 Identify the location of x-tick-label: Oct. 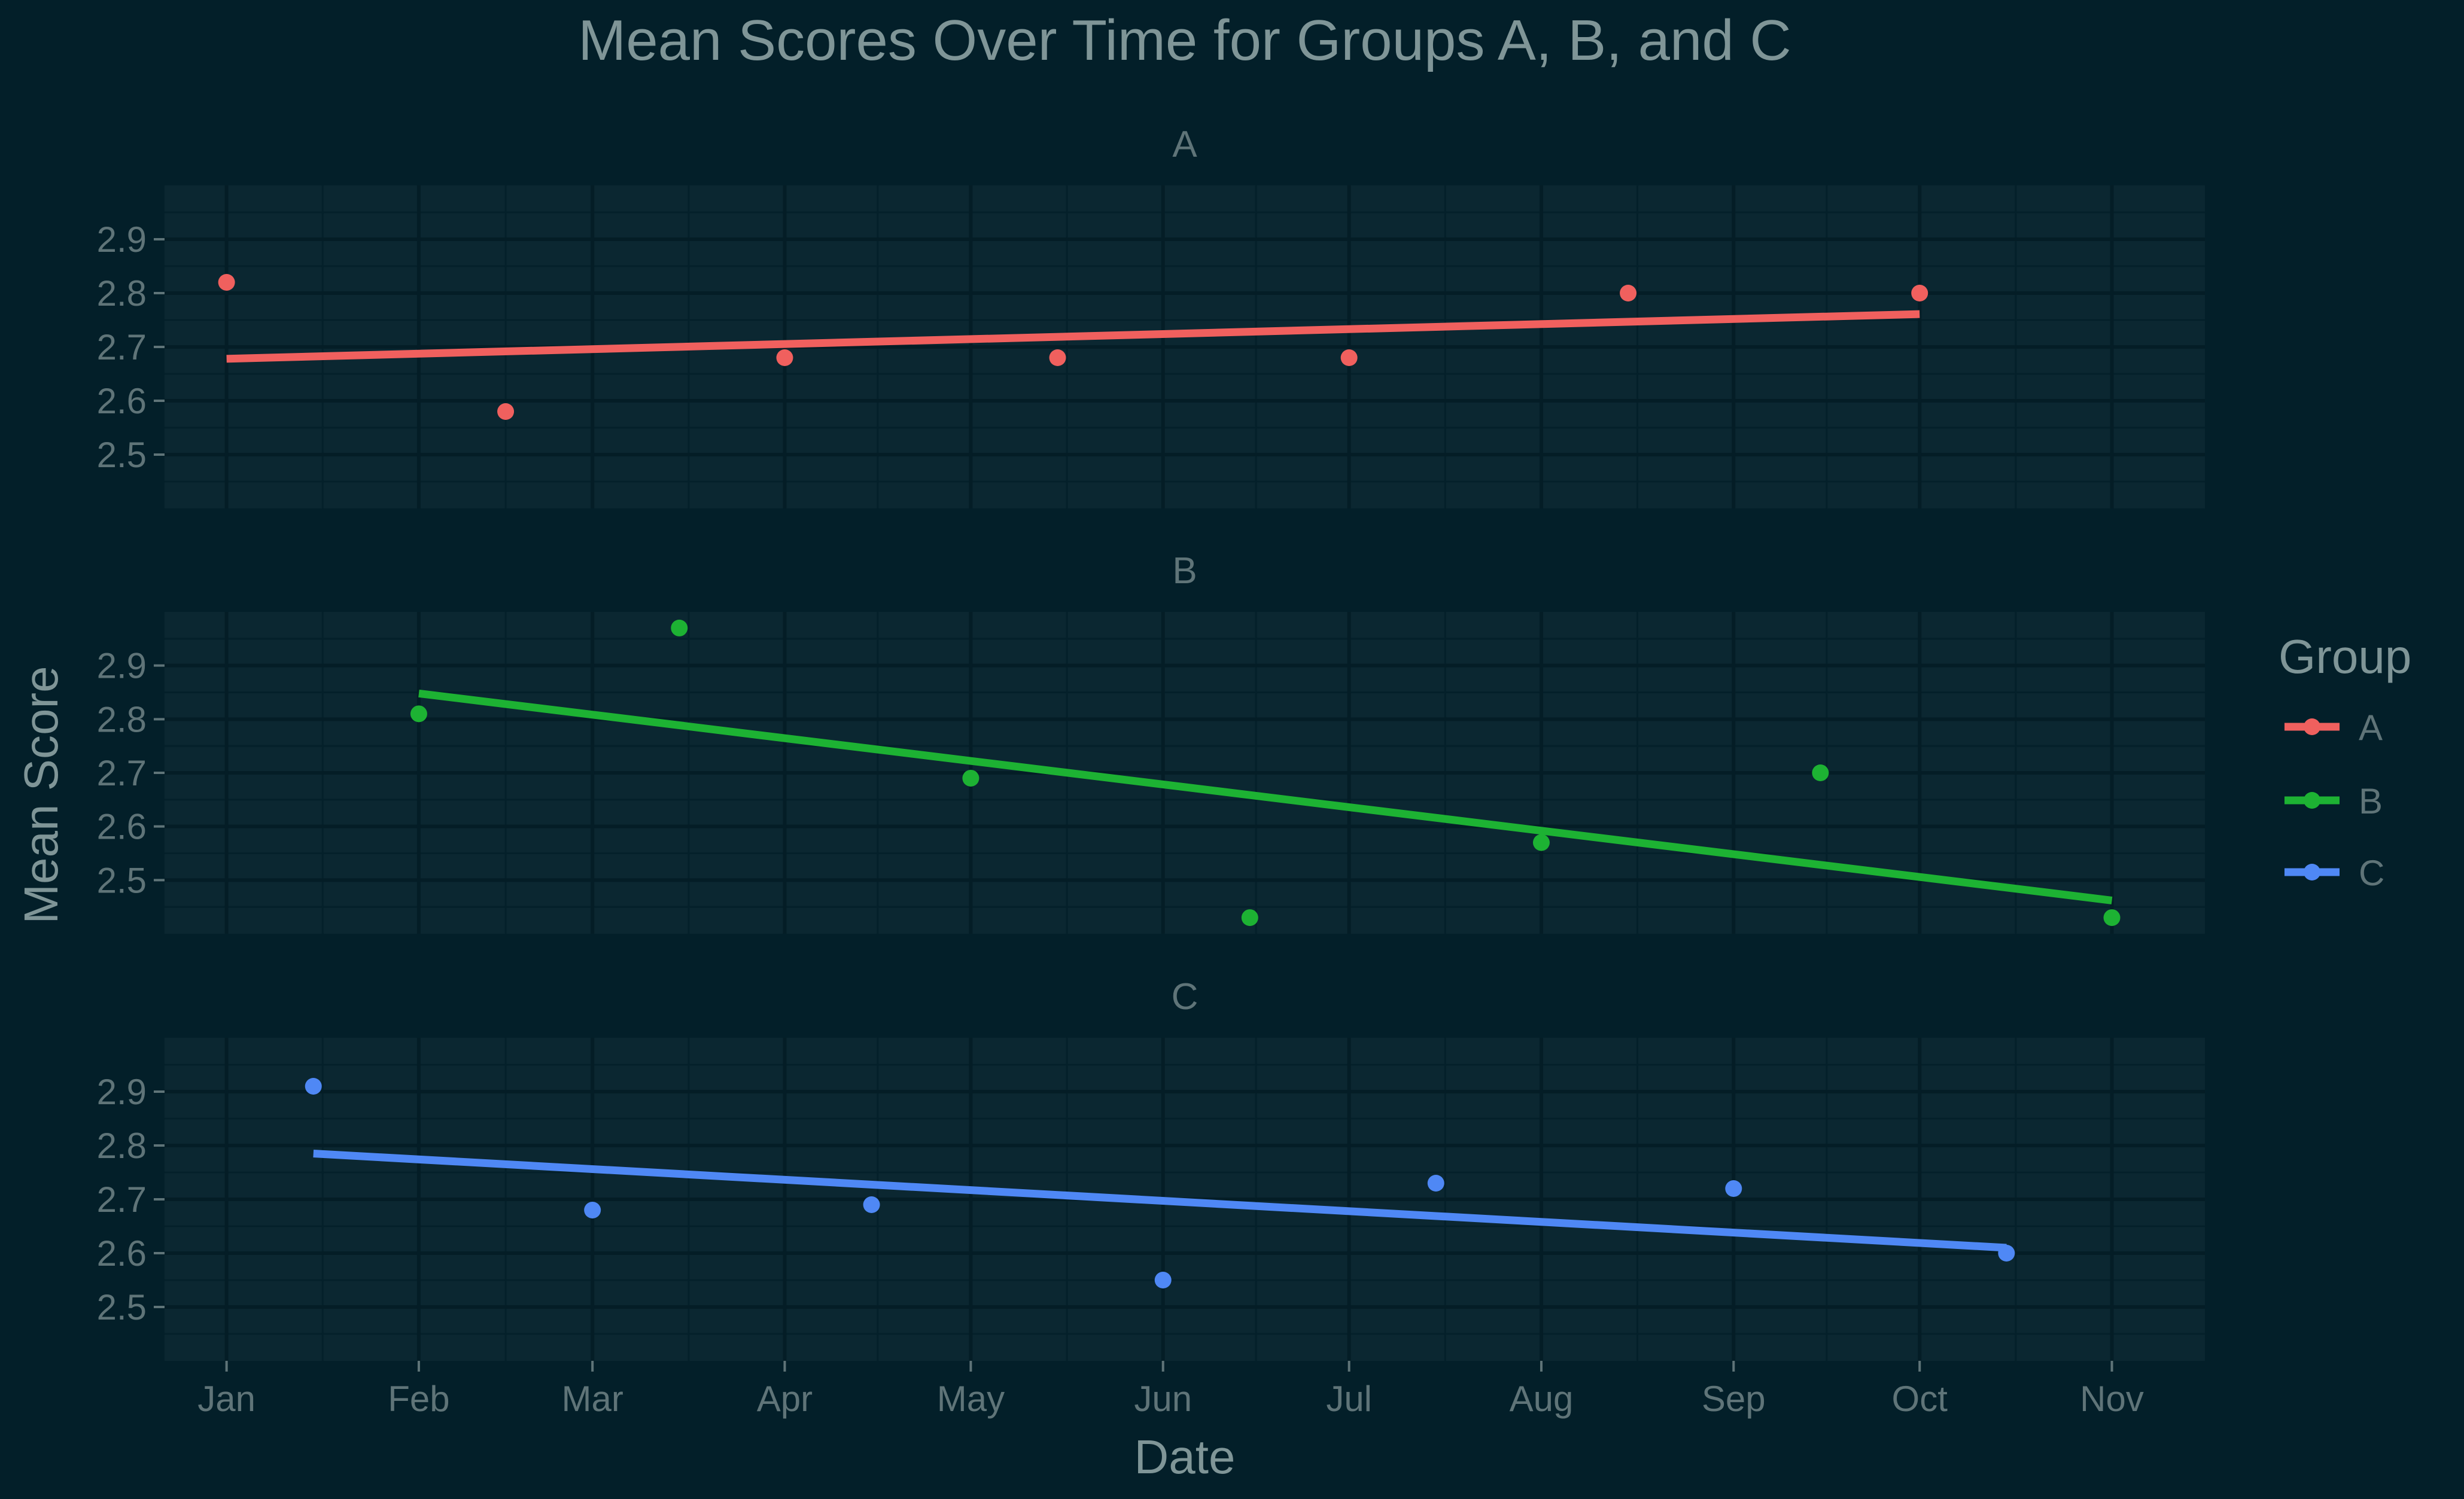
(1920, 1399).